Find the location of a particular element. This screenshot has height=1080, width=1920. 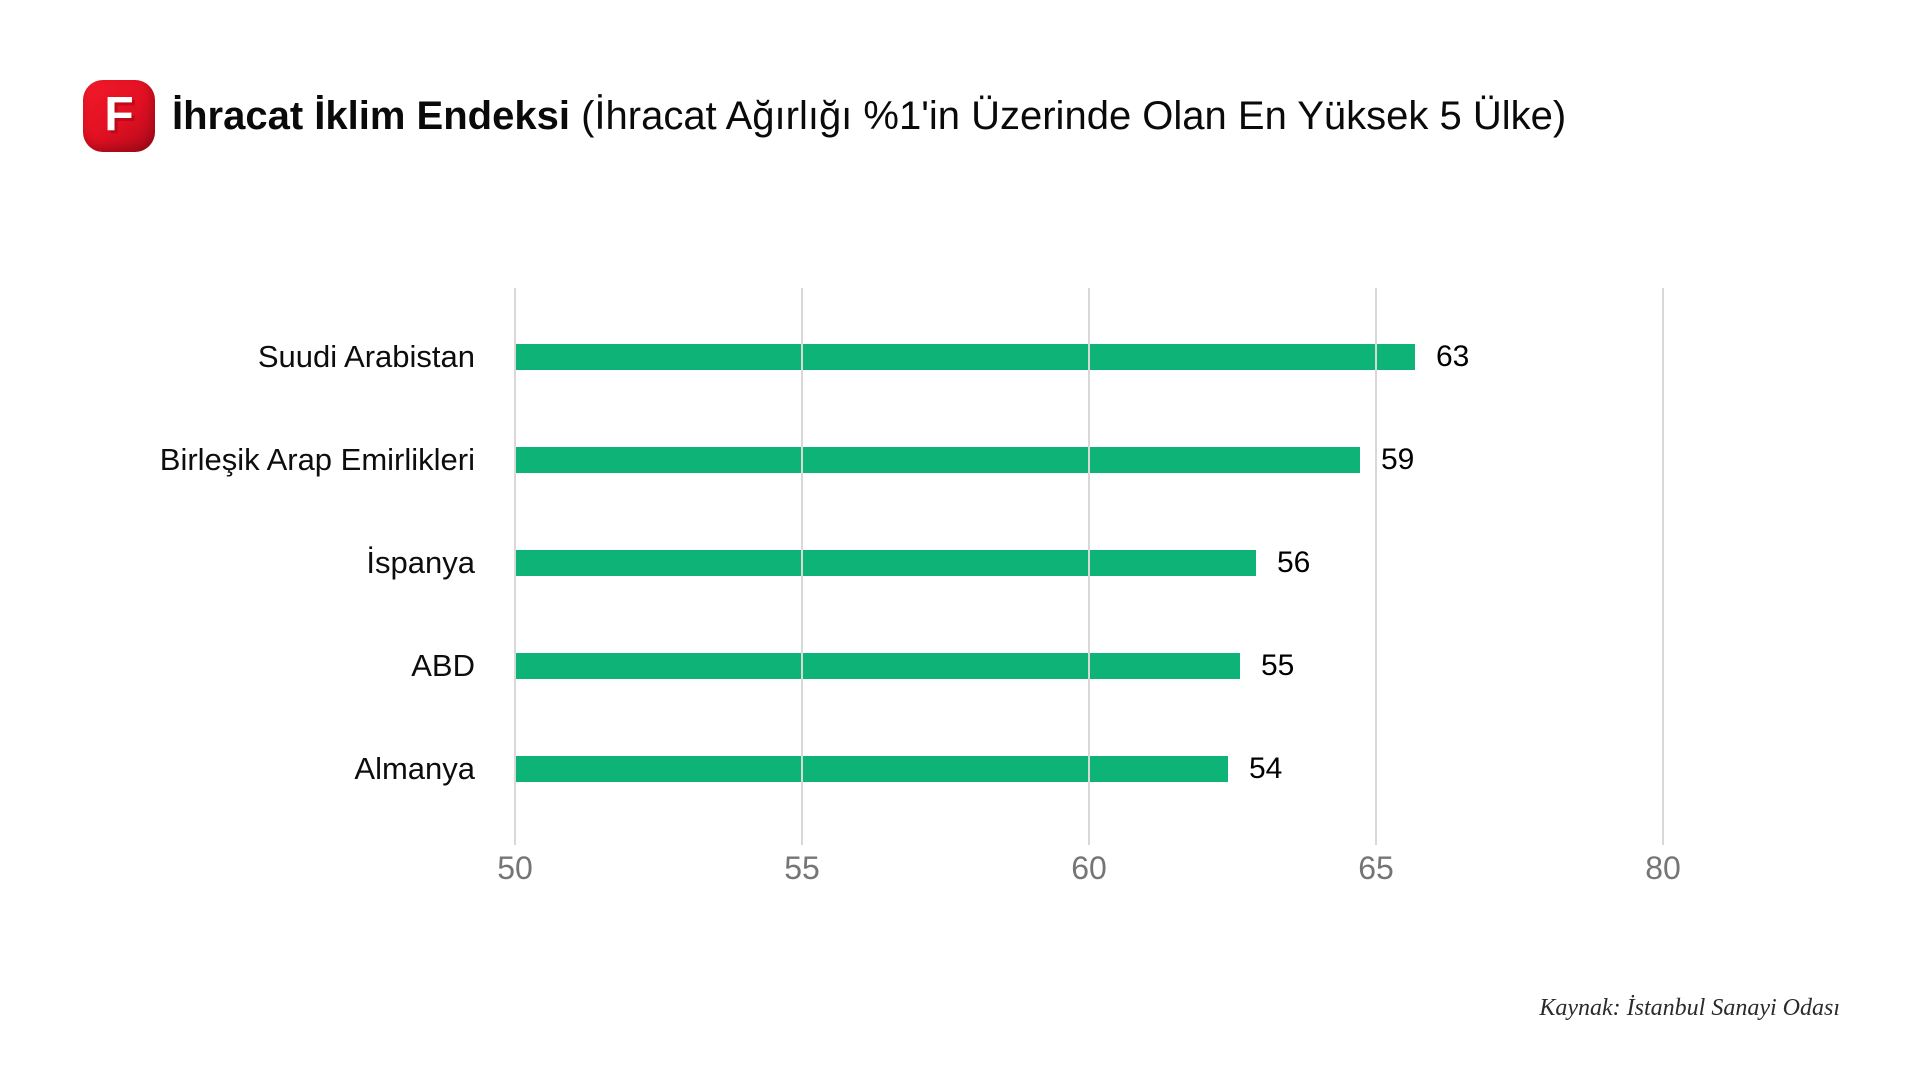

category-label: ABD is located at coordinates (443, 665).